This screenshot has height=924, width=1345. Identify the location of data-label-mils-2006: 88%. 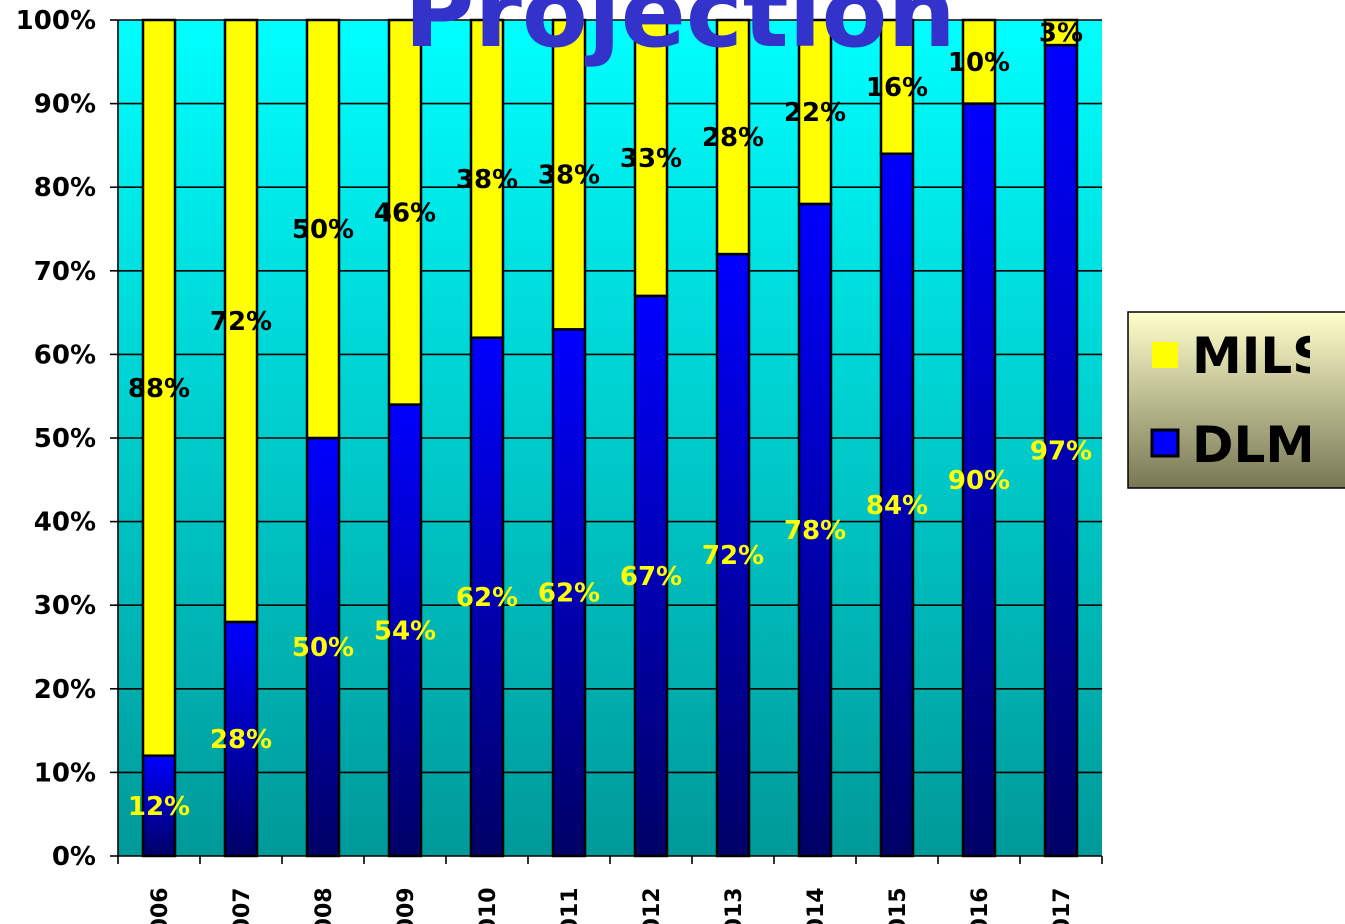
(159, 389).